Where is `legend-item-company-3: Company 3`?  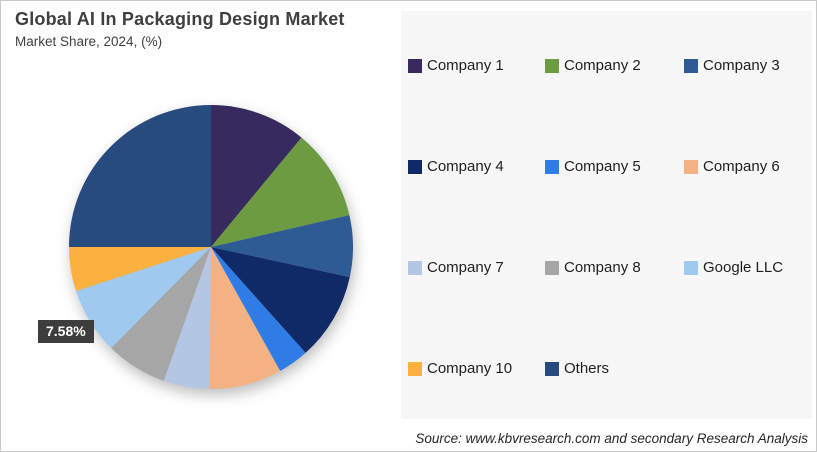 legend-item-company-3: Company 3 is located at coordinates (748, 65).